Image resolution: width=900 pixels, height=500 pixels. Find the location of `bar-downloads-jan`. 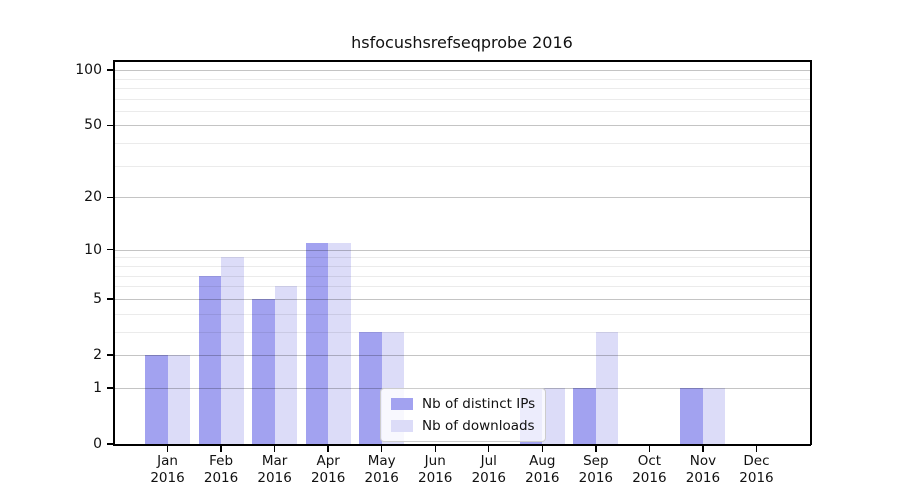

bar-downloads-jan is located at coordinates (179, 399).